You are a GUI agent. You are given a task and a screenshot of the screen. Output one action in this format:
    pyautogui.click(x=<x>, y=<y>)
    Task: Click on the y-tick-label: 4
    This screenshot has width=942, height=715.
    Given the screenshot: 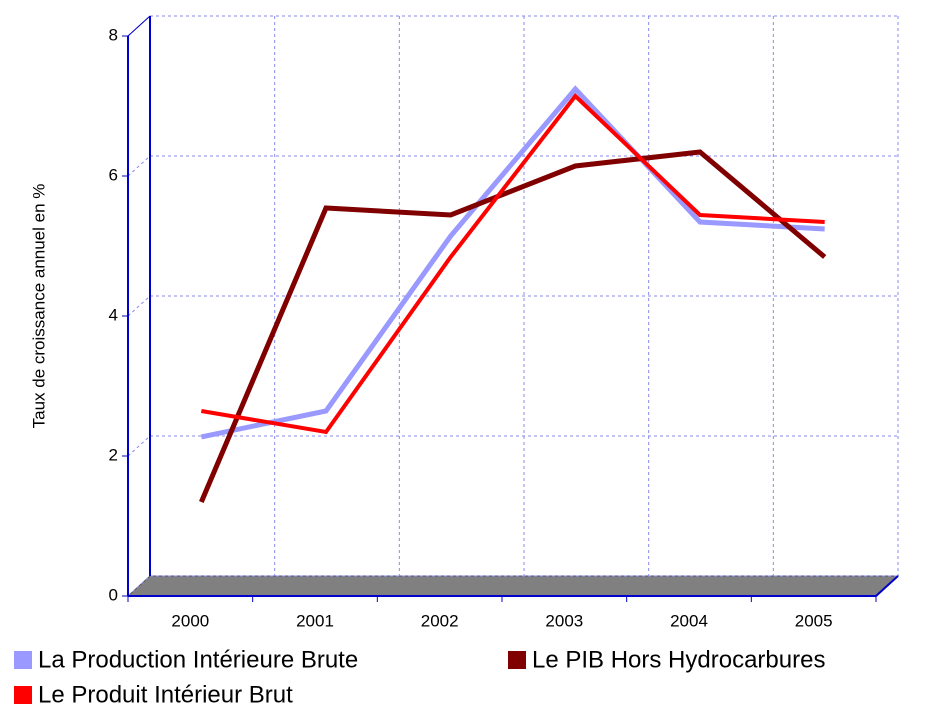 What is the action you would take?
    pyautogui.click(x=113, y=314)
    